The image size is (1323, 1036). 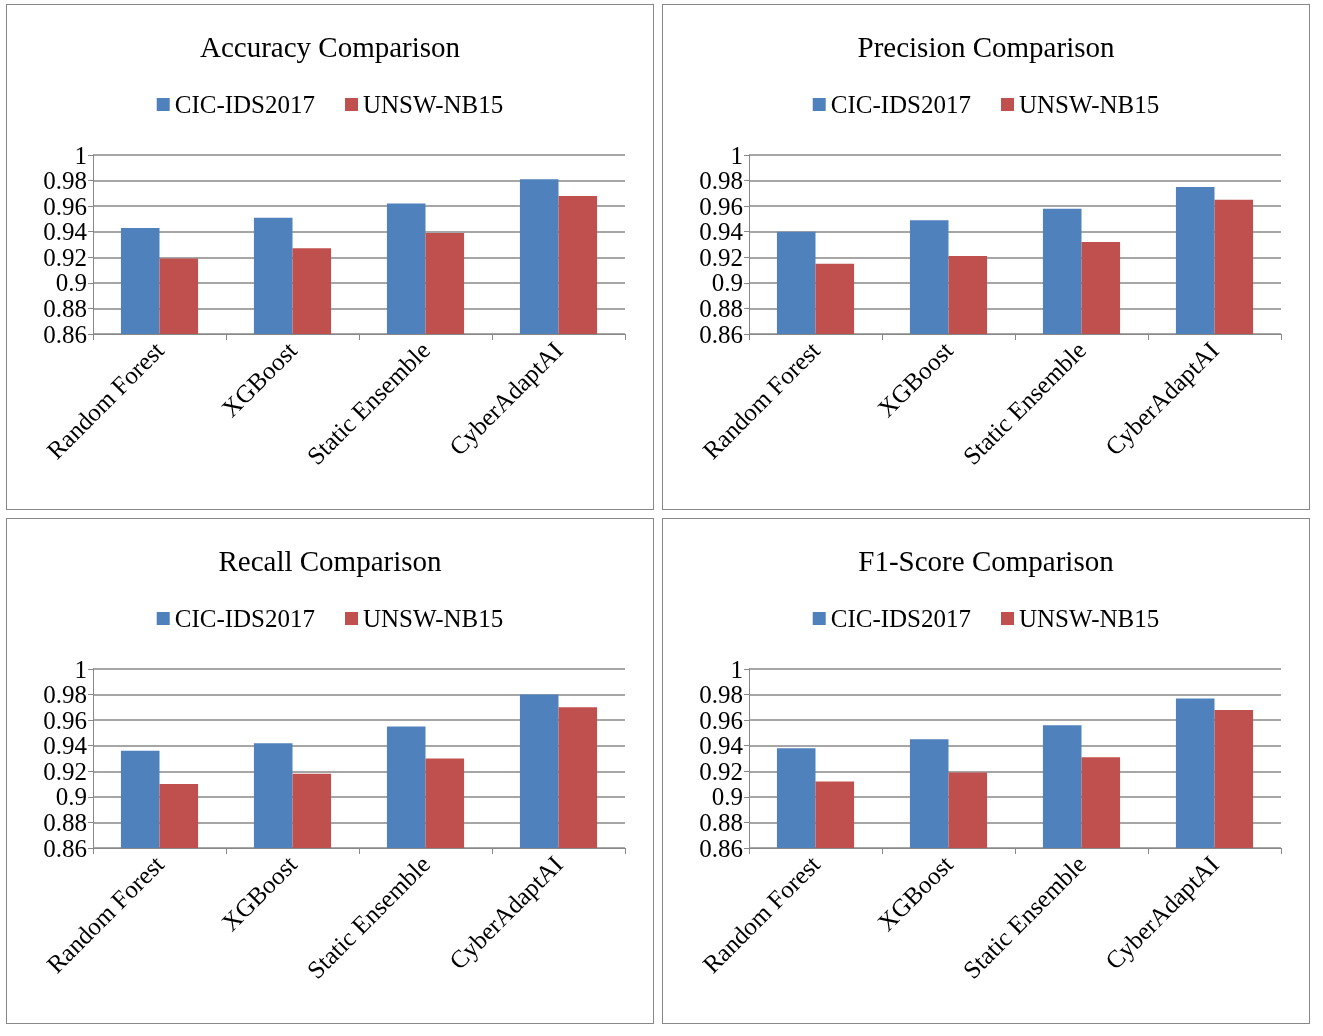 What do you see at coordinates (986, 560) in the screenshot?
I see `chart-title: F1-Score Comparison` at bounding box center [986, 560].